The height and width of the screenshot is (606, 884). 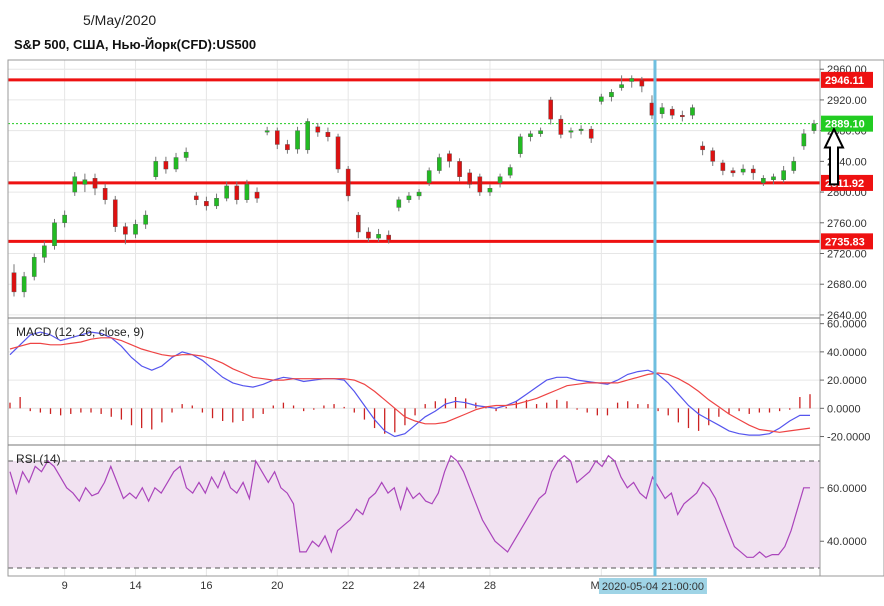 I want to click on chart-title: S&P 500, США, Нью-Йорк(CFD):US500, so click(x=135, y=44).